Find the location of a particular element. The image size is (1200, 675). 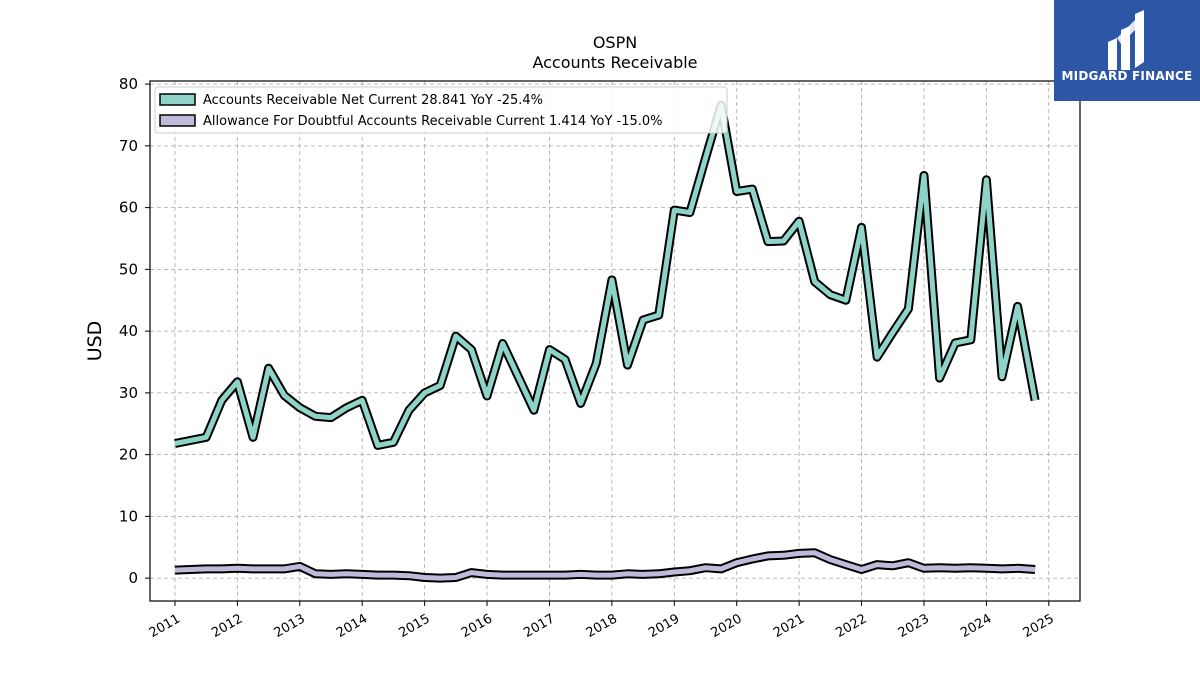

y-tick-label: 10 is located at coordinates (128, 516).